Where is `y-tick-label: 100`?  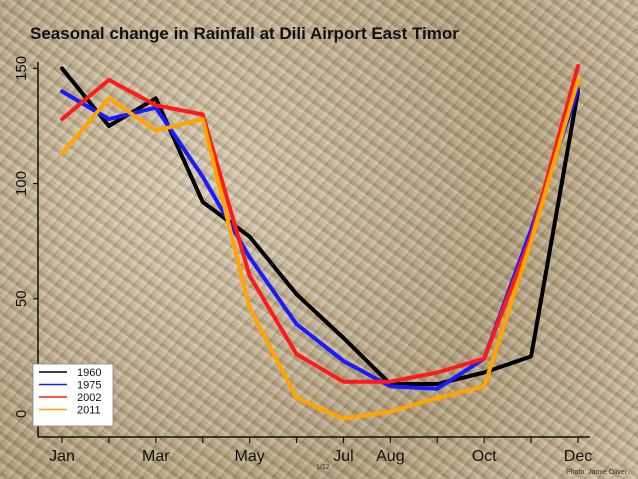 y-tick-label: 100 is located at coordinates (21, 183).